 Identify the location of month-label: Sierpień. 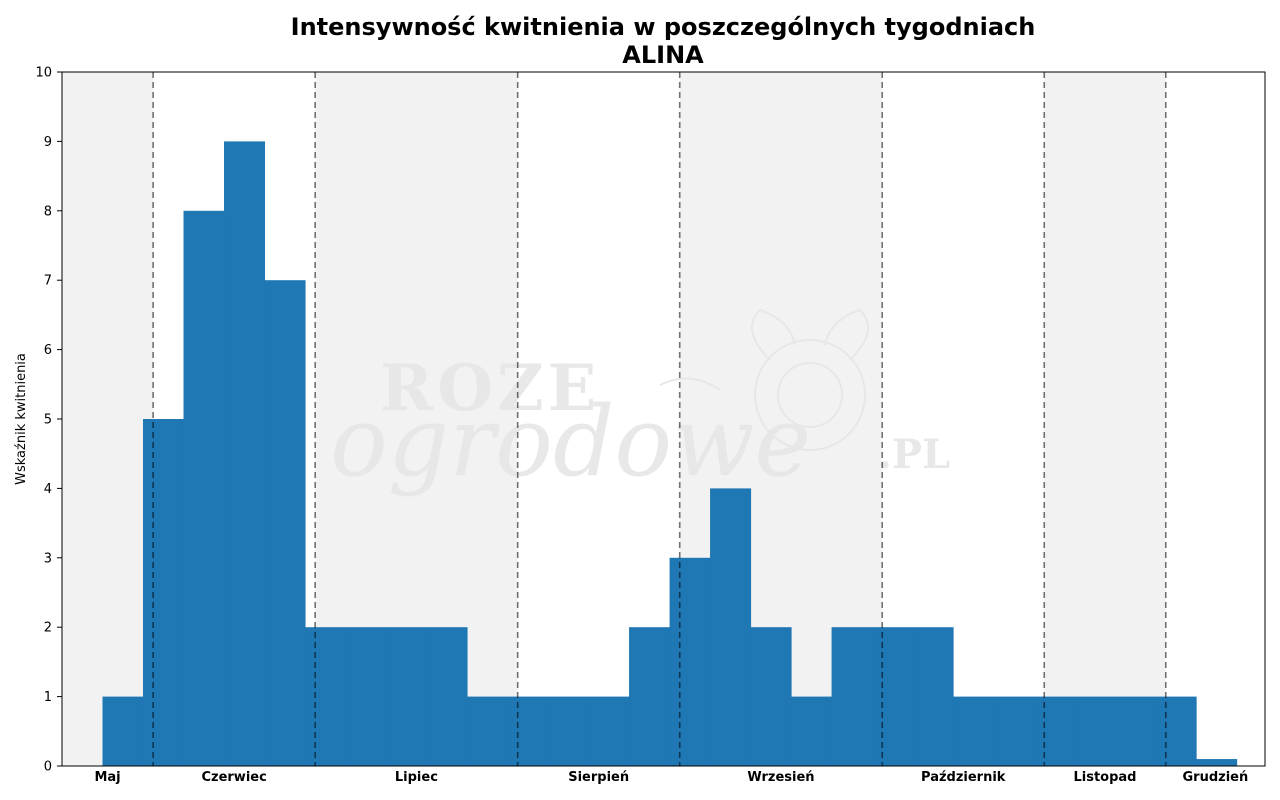
(598, 777).